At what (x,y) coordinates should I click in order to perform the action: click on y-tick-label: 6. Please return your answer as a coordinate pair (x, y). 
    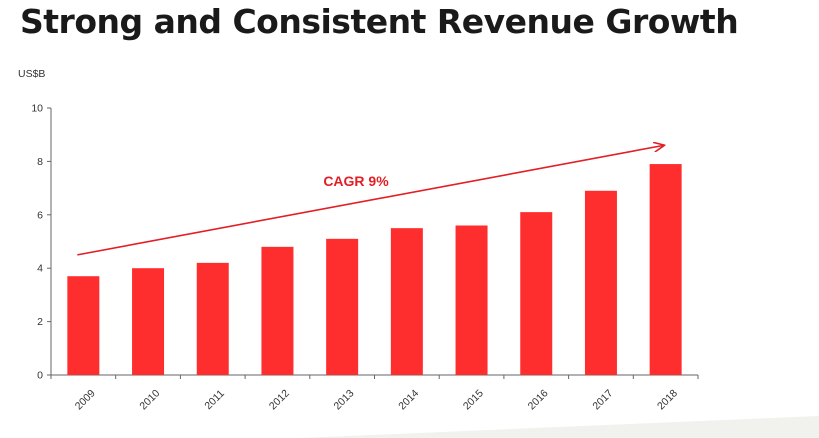
    Looking at the image, I should click on (40, 215).